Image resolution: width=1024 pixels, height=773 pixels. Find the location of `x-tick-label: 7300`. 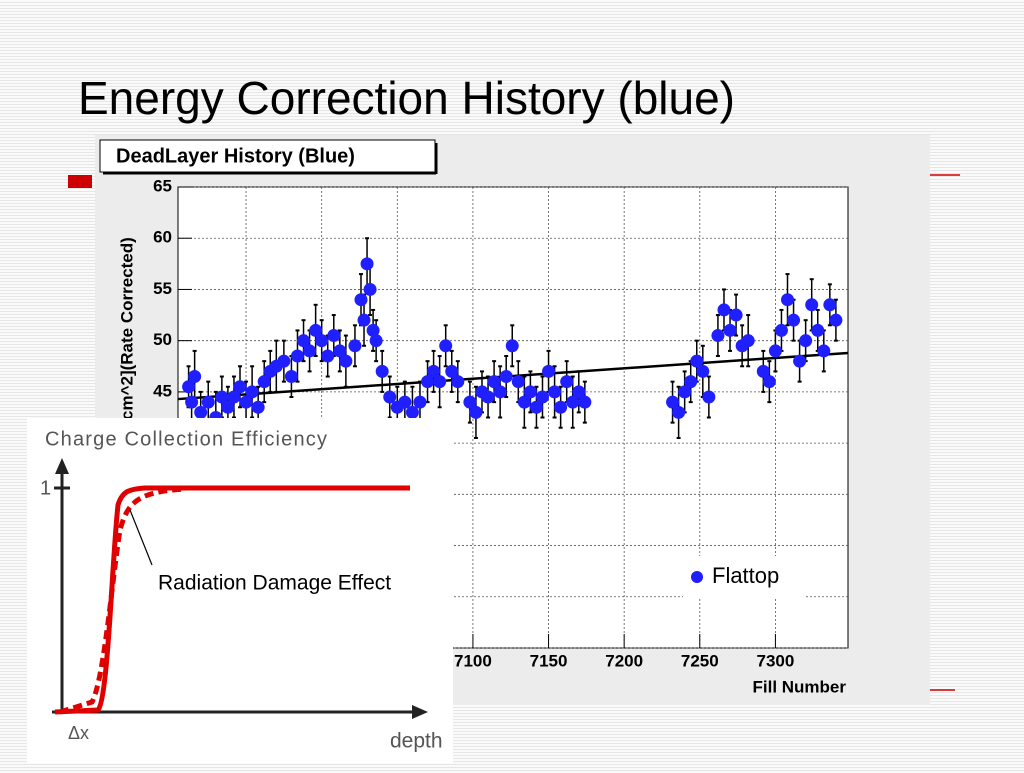

x-tick-label: 7300 is located at coordinates (775, 660).